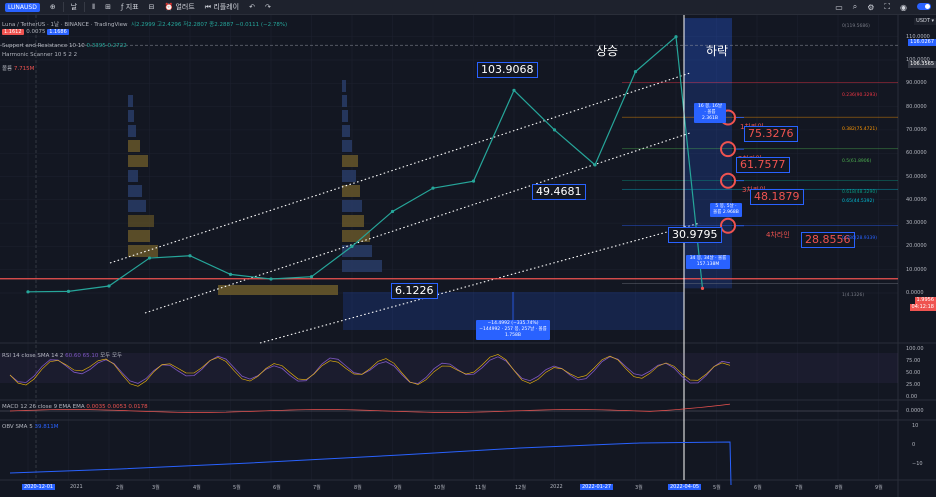 Image resolution: width=936 pixels, height=497 pixels. Describe the element at coordinates (726, 210) in the screenshot. I see `mid-info-box: 5 봉, 5날 · 볼륨 2.968B` at that location.